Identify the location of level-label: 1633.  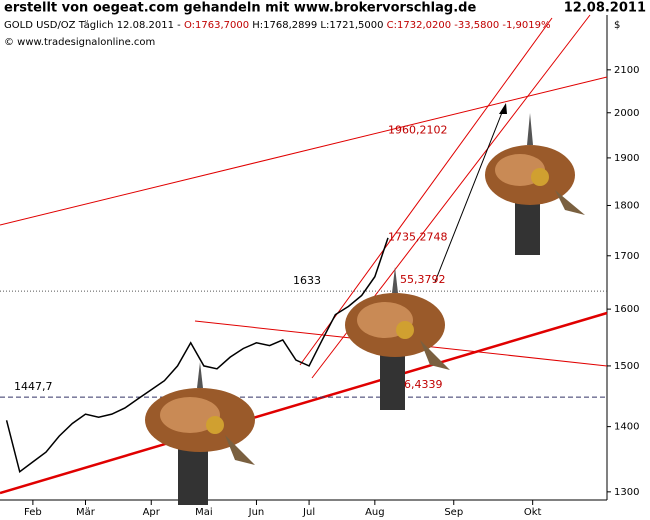
(307, 280).